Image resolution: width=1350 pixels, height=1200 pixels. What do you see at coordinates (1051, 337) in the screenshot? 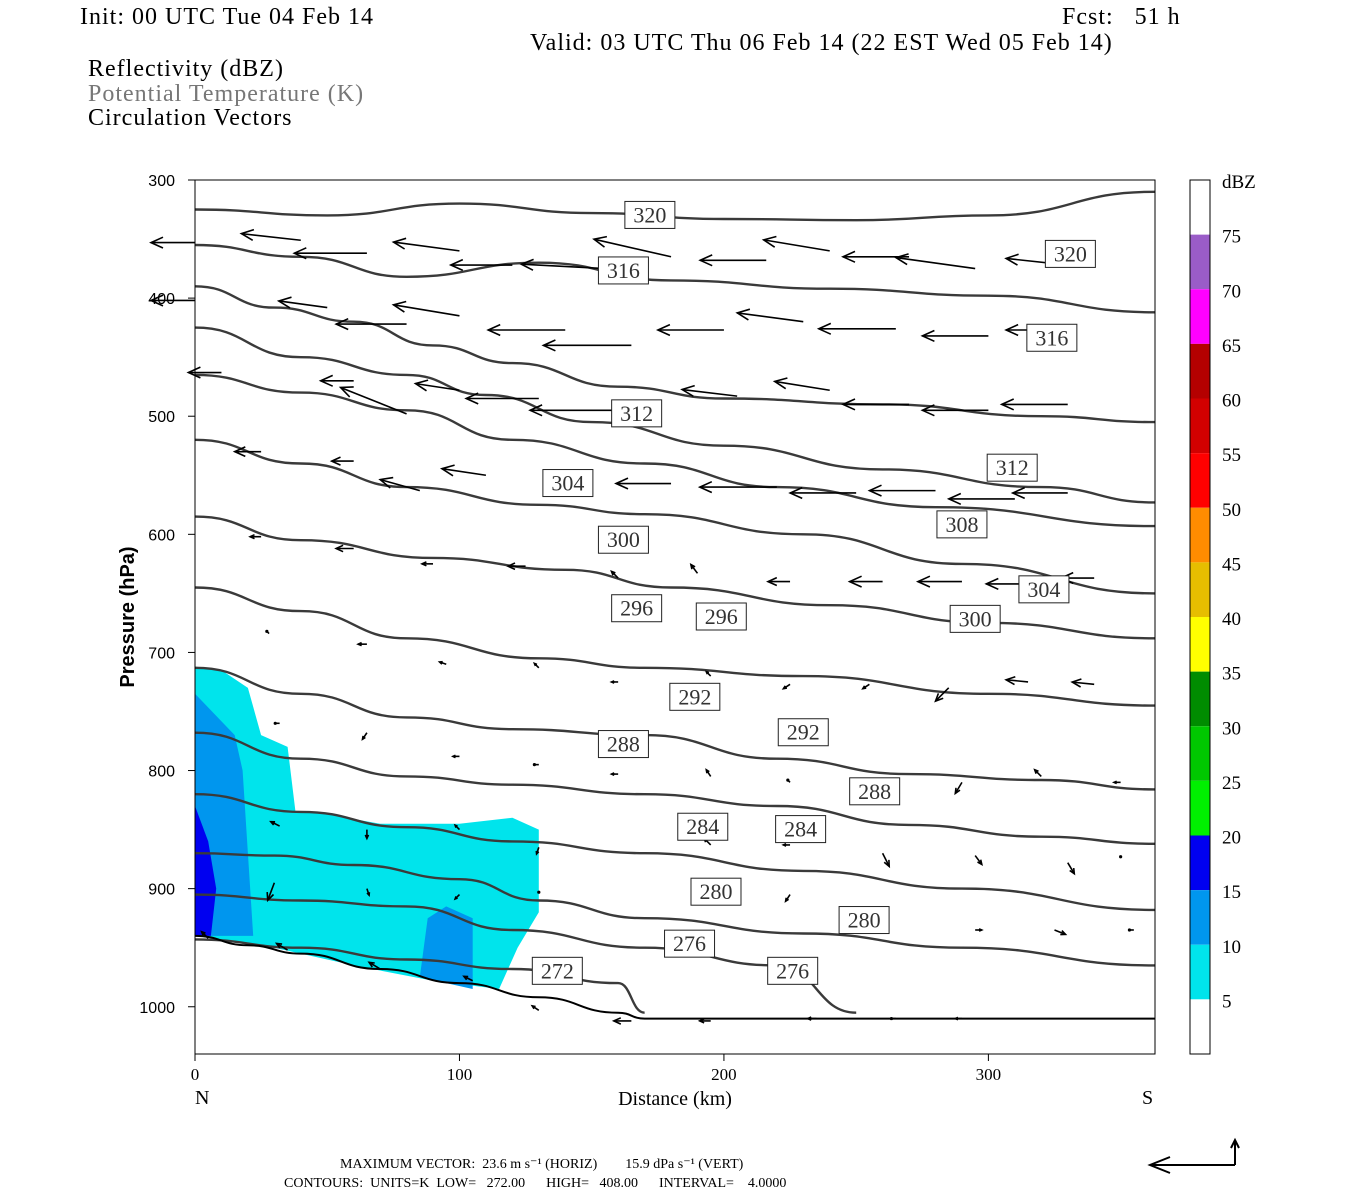
I see `contour-label-text: 316` at bounding box center [1051, 337].